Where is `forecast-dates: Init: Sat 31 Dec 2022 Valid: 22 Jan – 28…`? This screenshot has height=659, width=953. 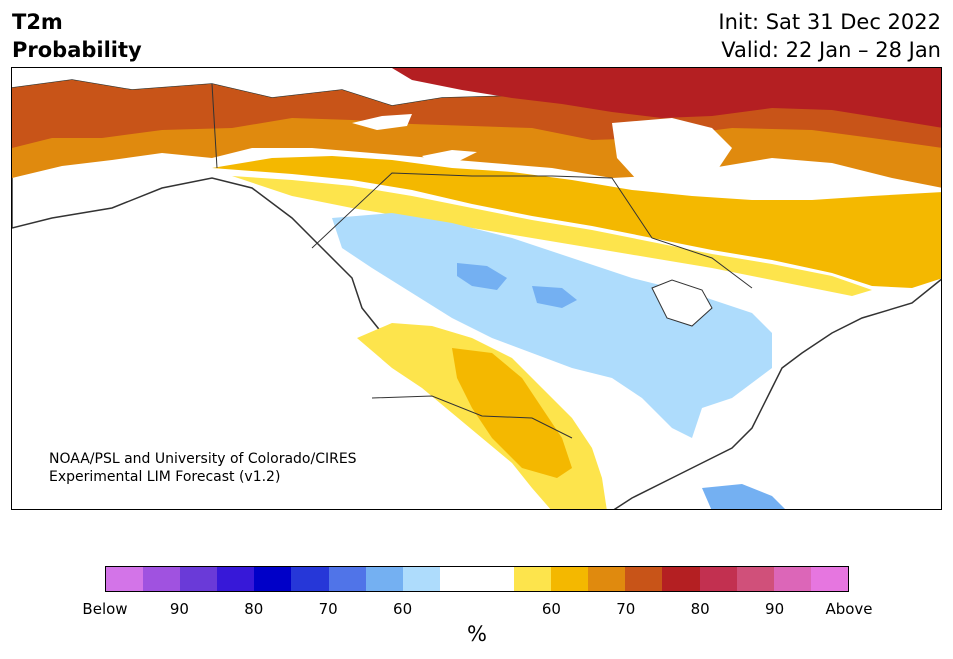
forecast-dates: Init: Sat 31 Dec 2022 Valid: 22 Jan – 28… is located at coordinates (829, 36).